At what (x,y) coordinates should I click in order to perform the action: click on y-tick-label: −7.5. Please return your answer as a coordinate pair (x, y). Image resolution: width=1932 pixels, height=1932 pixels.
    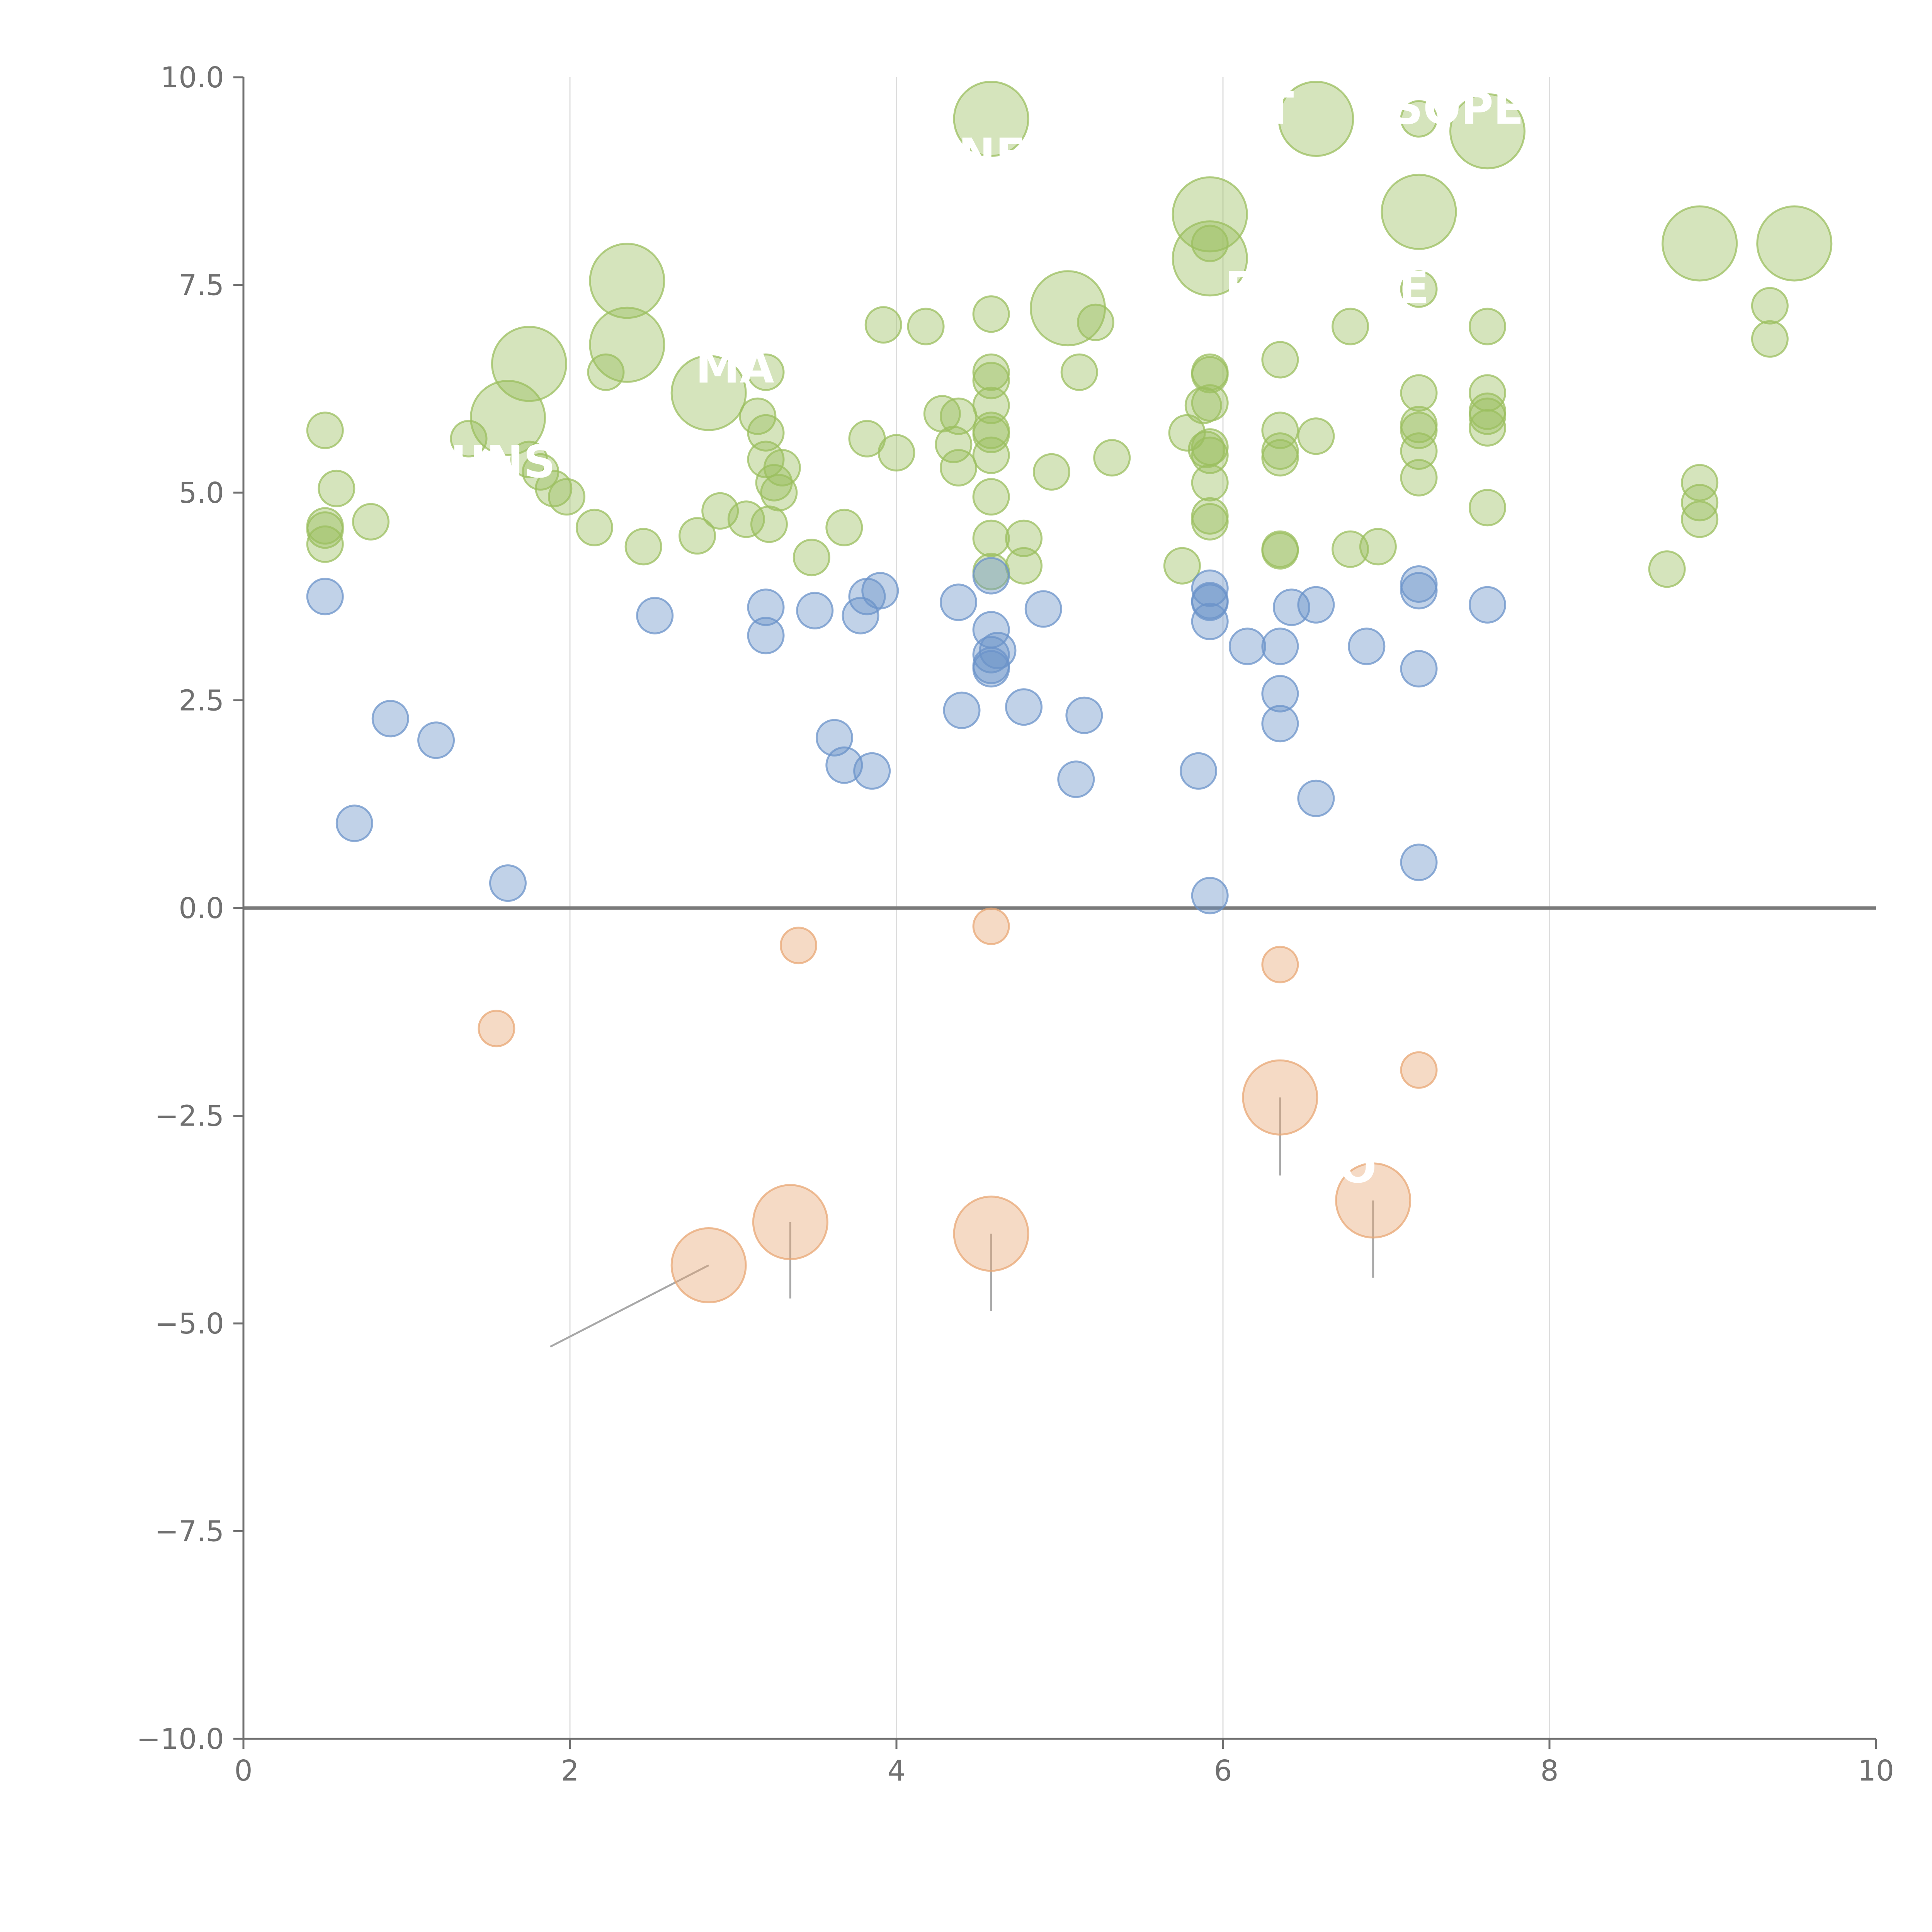
    Looking at the image, I should click on (190, 1532).